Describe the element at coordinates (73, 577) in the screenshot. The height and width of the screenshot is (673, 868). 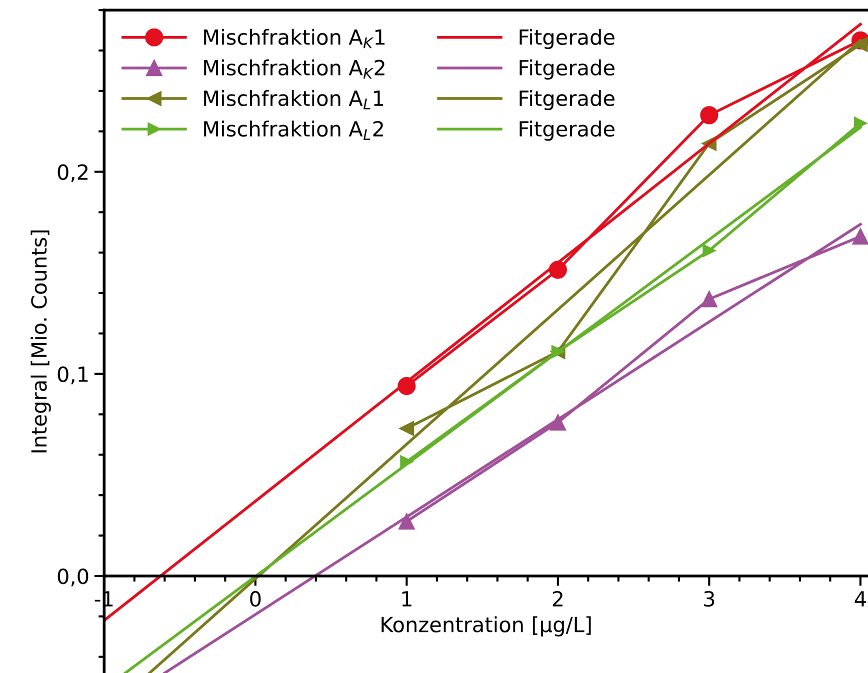
I see `y-tick-label: 0,0` at that location.